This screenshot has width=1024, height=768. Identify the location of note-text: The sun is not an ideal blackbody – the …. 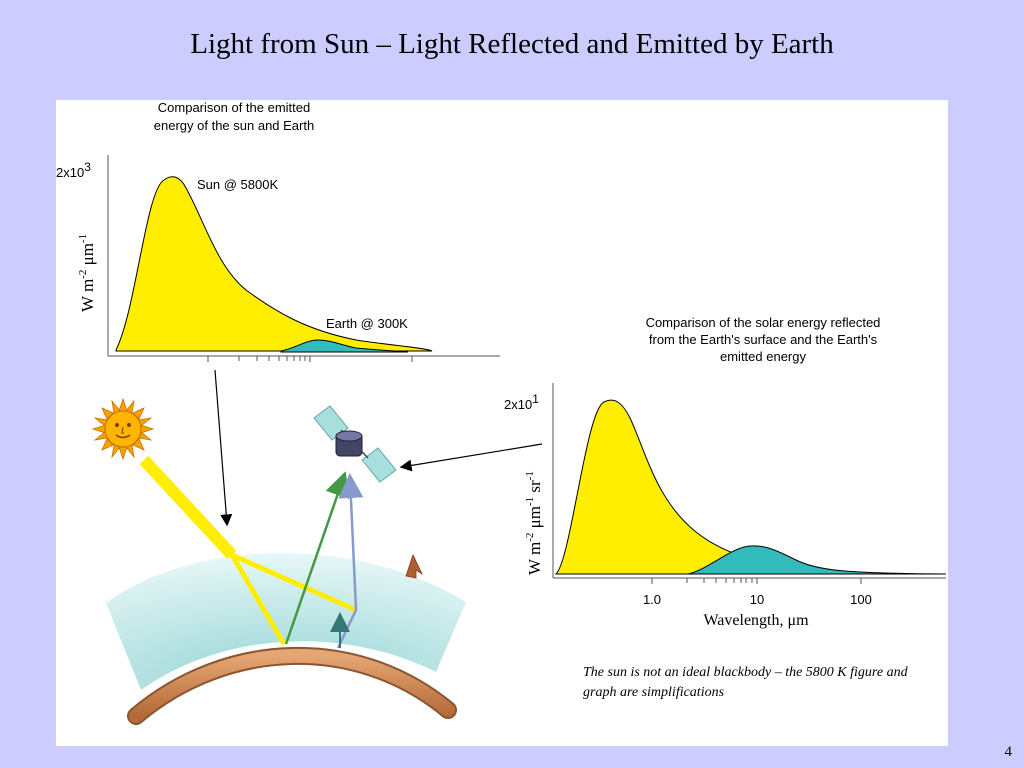
(745, 682).